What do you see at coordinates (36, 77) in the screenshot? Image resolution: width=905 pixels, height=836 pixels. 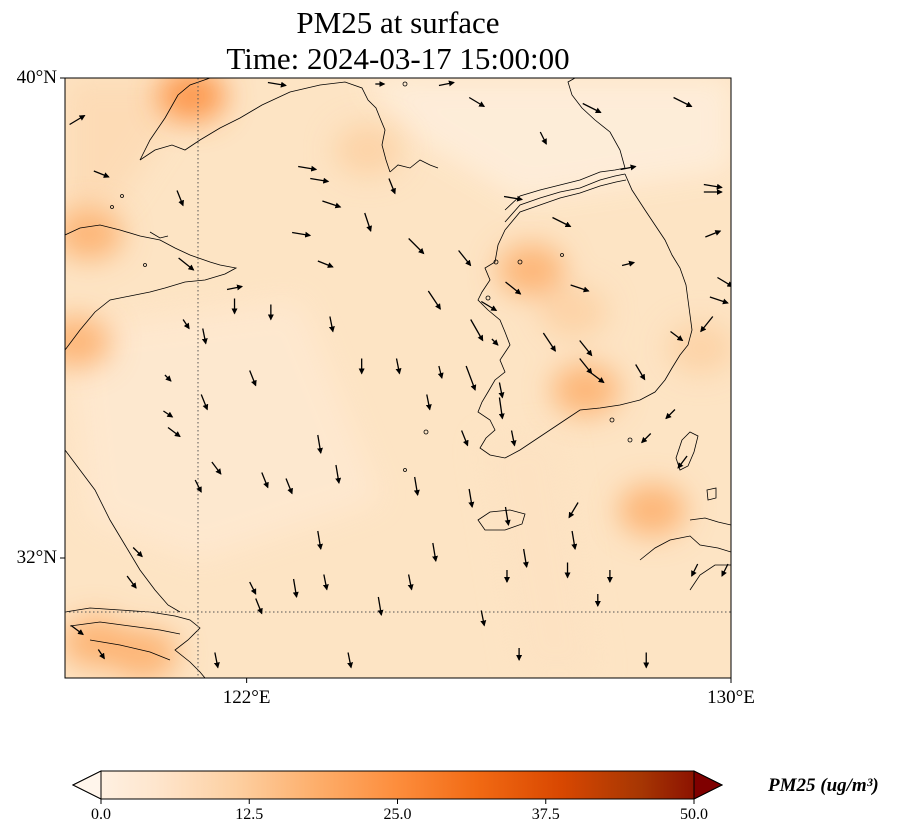 I see `lat-tick-label: 40°N` at bounding box center [36, 77].